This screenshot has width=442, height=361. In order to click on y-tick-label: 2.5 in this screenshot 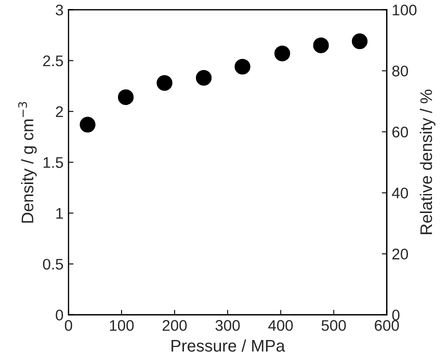, I will do `click(53, 60)`.